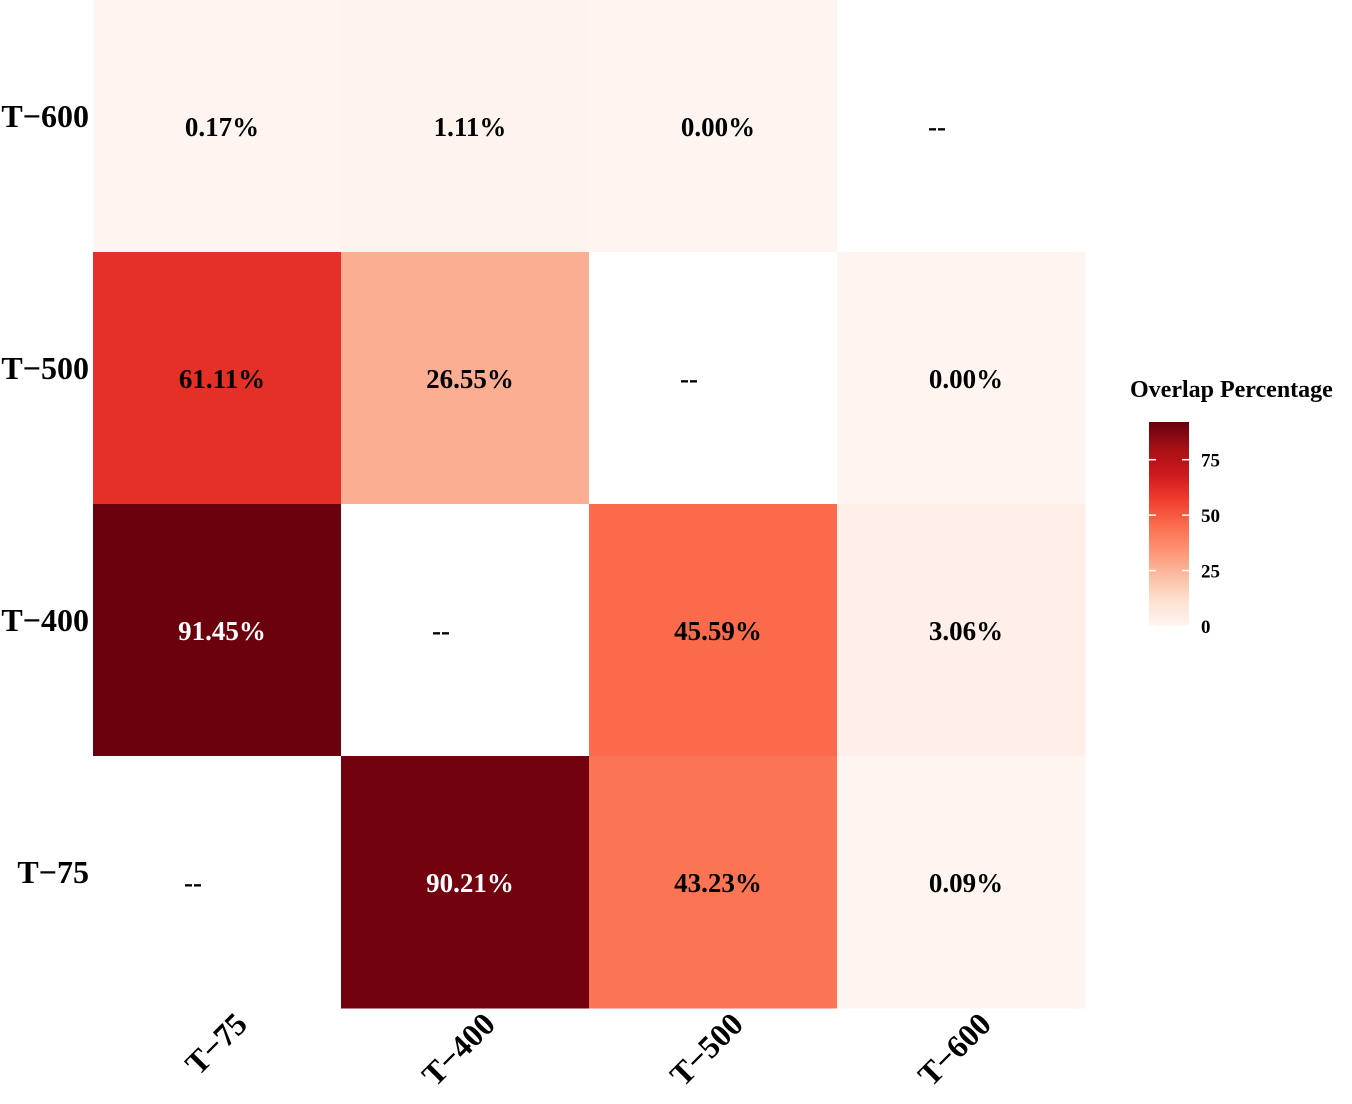 The image size is (1352, 1104). I want to click on heatmap-cell-t600-t400, so click(961, 630).